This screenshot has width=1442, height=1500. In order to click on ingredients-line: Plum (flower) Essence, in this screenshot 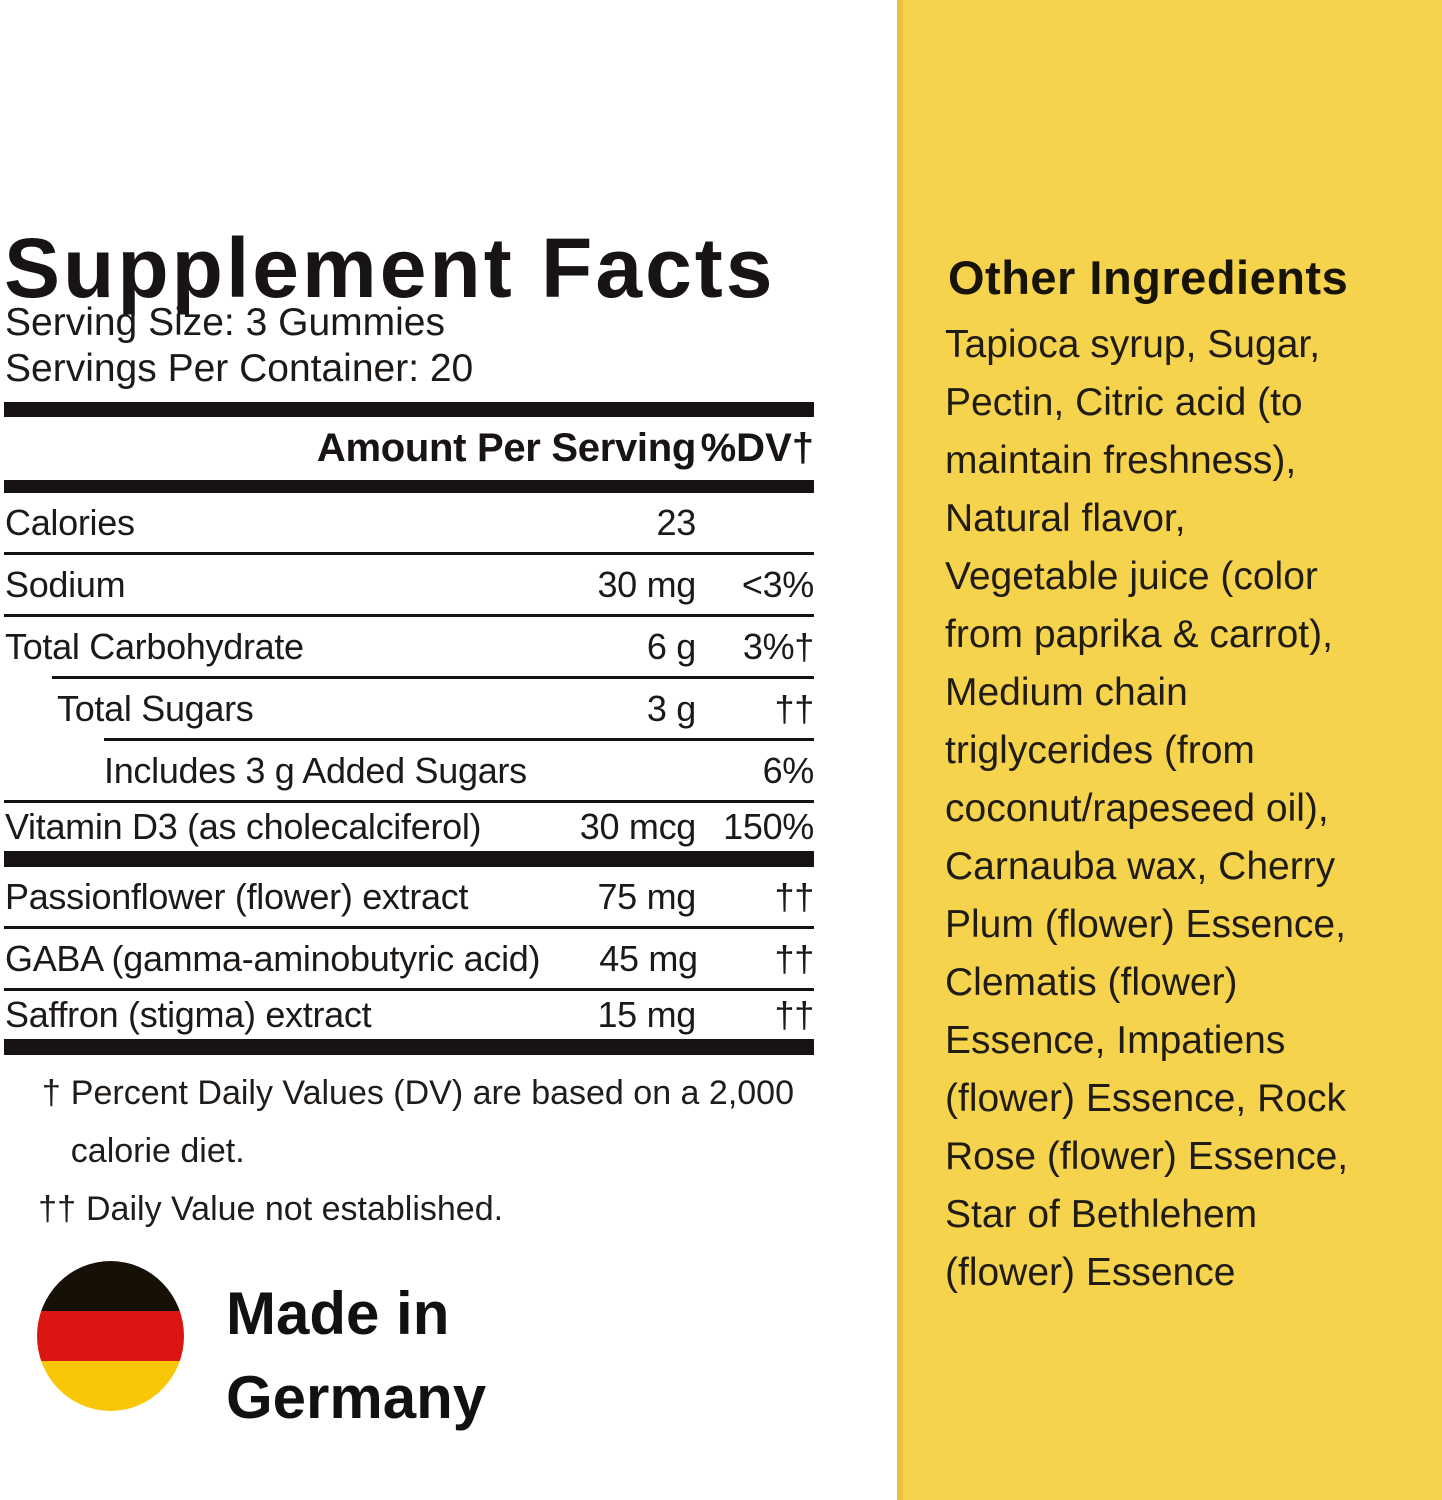, I will do `click(1145, 924)`.